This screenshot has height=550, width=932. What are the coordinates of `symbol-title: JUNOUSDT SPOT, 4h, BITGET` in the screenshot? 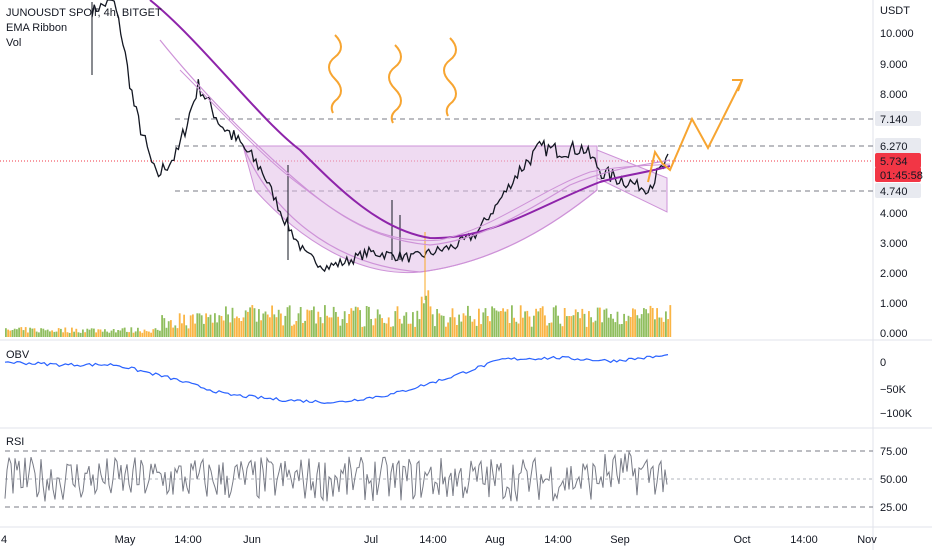 It's located at (84, 13).